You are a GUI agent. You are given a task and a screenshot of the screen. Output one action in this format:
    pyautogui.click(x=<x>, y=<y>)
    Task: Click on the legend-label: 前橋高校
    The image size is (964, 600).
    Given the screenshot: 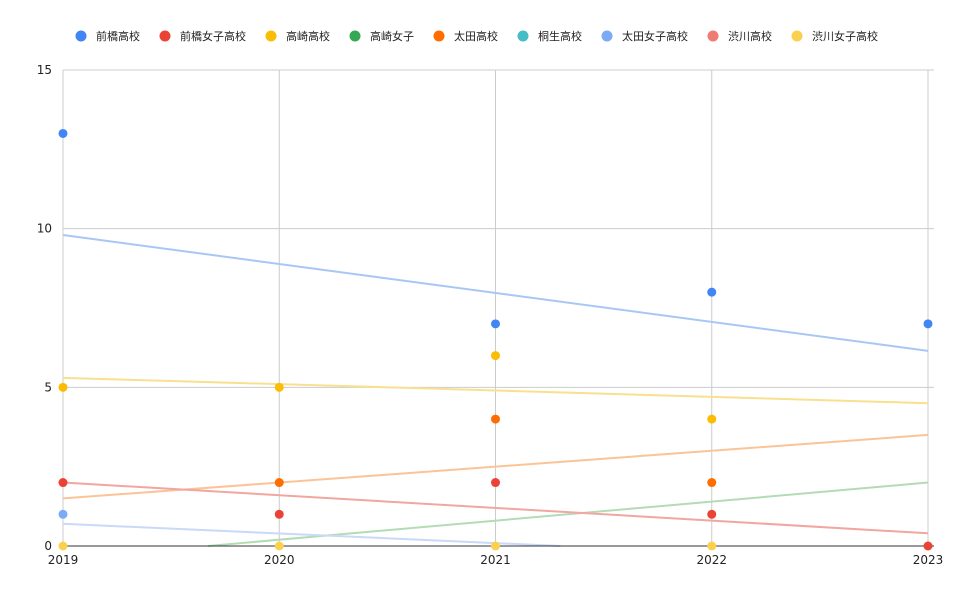 What is the action you would take?
    pyautogui.click(x=118, y=36)
    